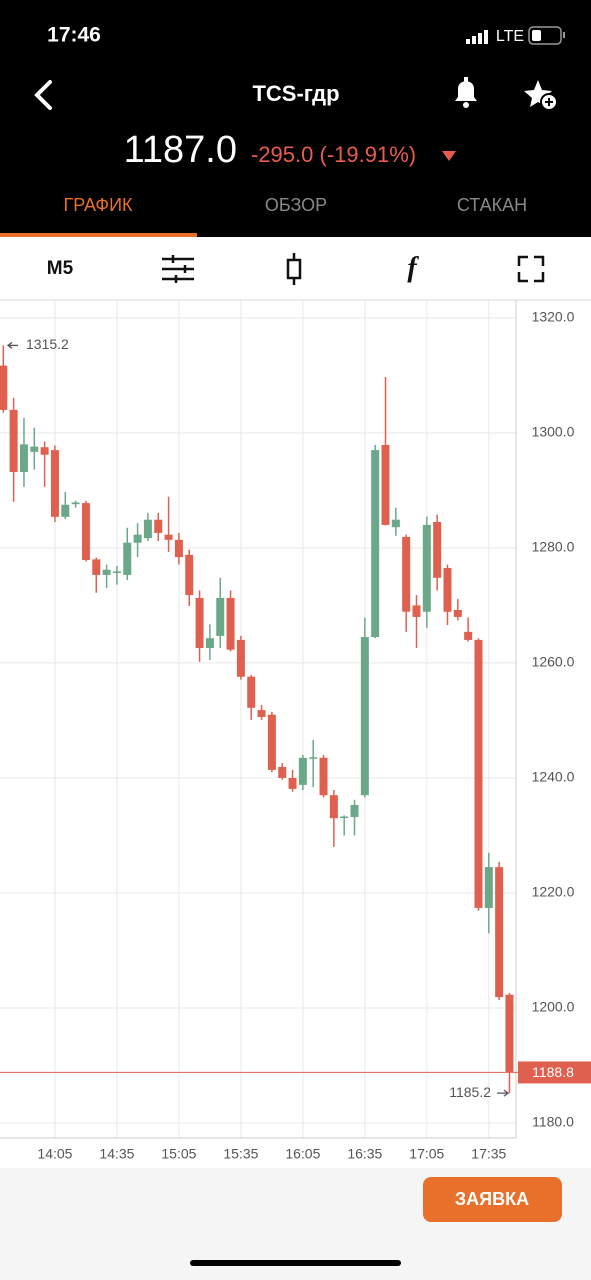 This screenshot has width=591, height=1280. What do you see at coordinates (302, 1154) in the screenshot?
I see `x-tick-label: 16:05` at bounding box center [302, 1154].